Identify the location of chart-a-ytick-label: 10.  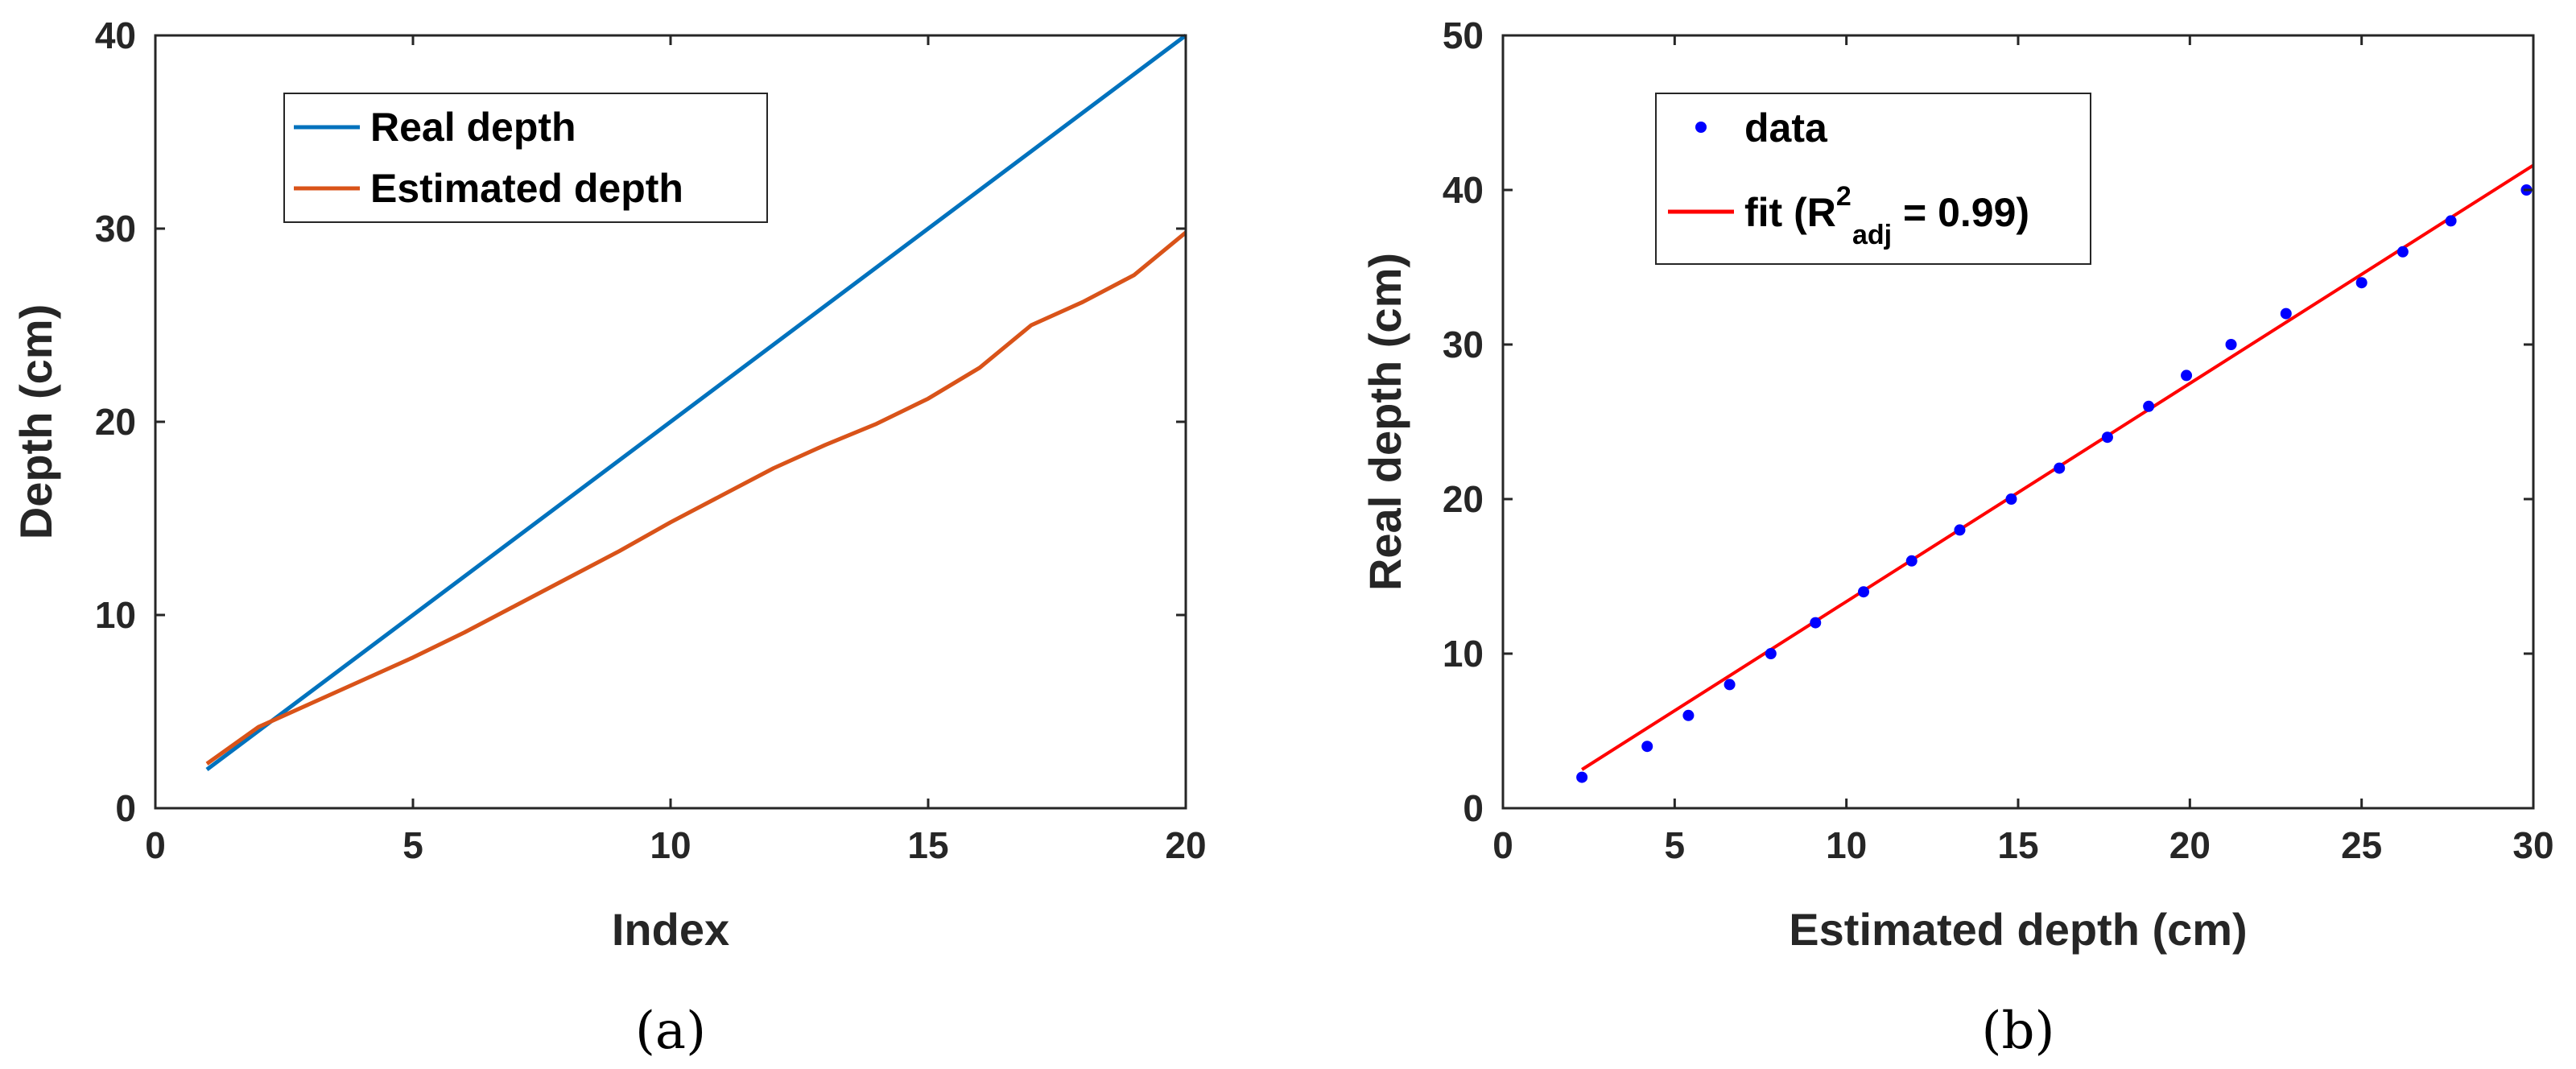
(116, 615).